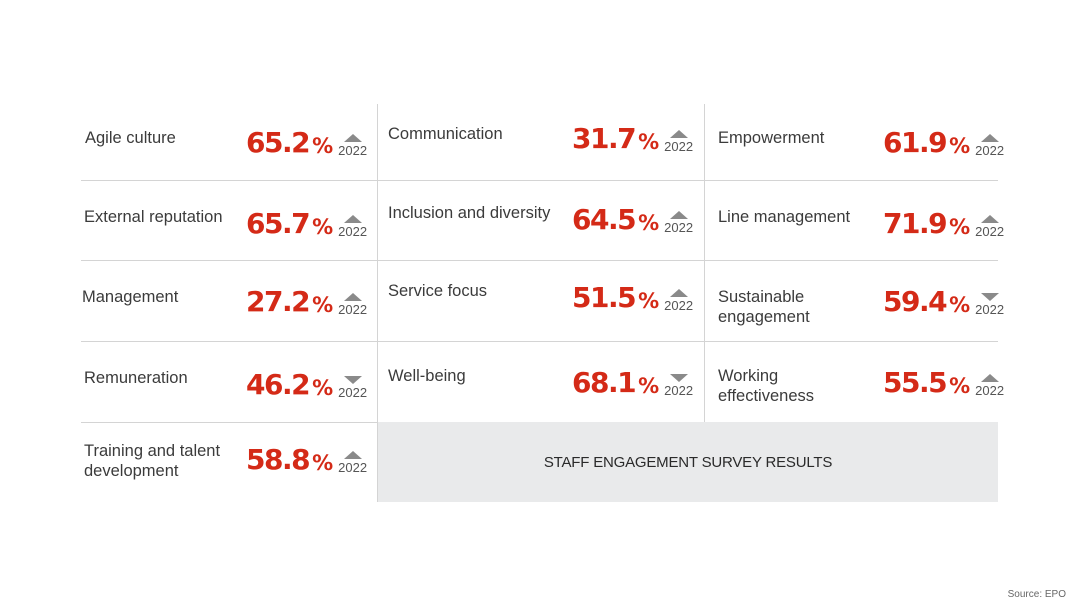 Image resolution: width=1080 pixels, height=608 pixels. I want to click on metric-value-group: 68.1 % 2022, so click(632, 382).